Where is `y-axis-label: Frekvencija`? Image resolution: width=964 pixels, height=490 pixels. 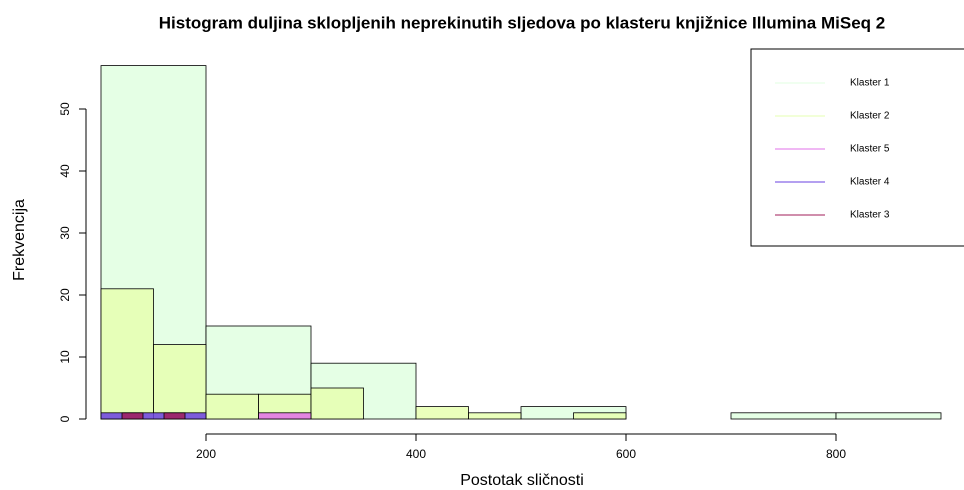 y-axis-label: Frekvencija is located at coordinates (19, 240).